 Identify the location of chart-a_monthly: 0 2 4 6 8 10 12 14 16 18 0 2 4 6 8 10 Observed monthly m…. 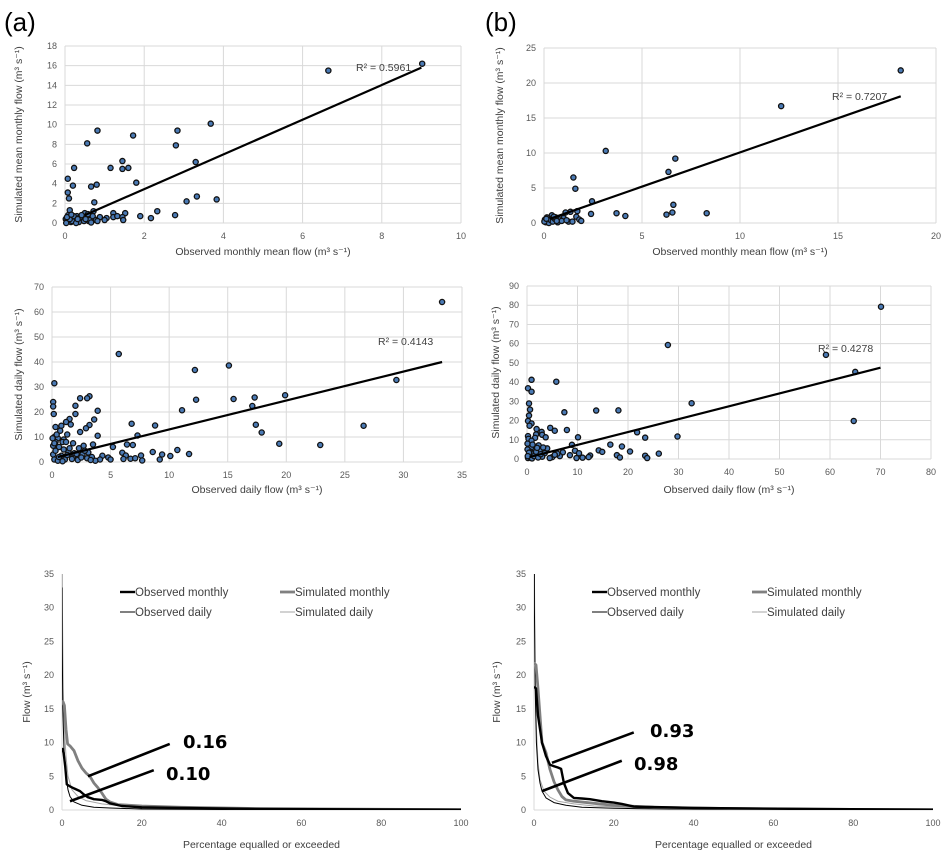
(239, 149).